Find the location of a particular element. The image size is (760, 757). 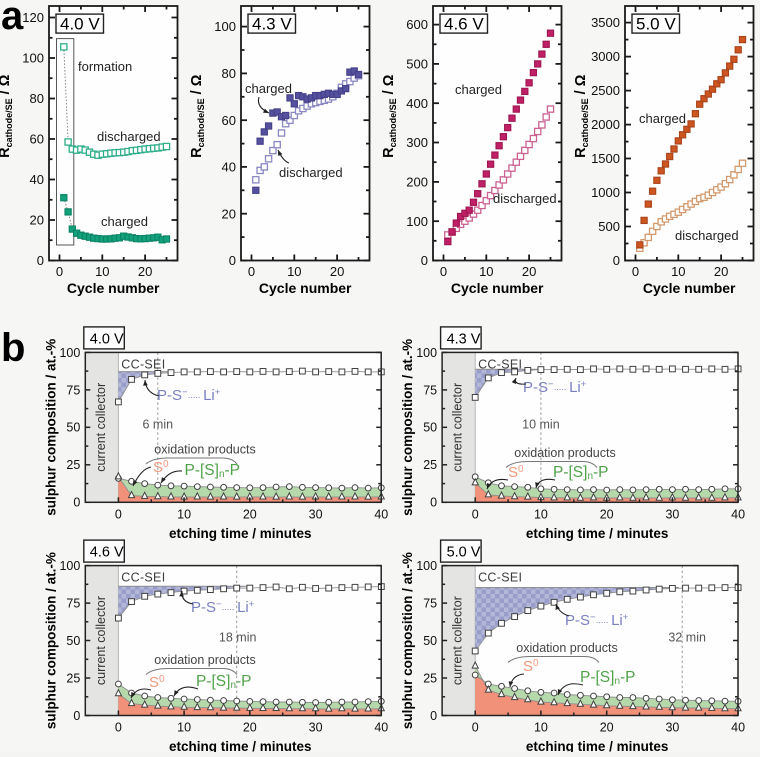

svg-text: 300 is located at coordinates (417, 142).